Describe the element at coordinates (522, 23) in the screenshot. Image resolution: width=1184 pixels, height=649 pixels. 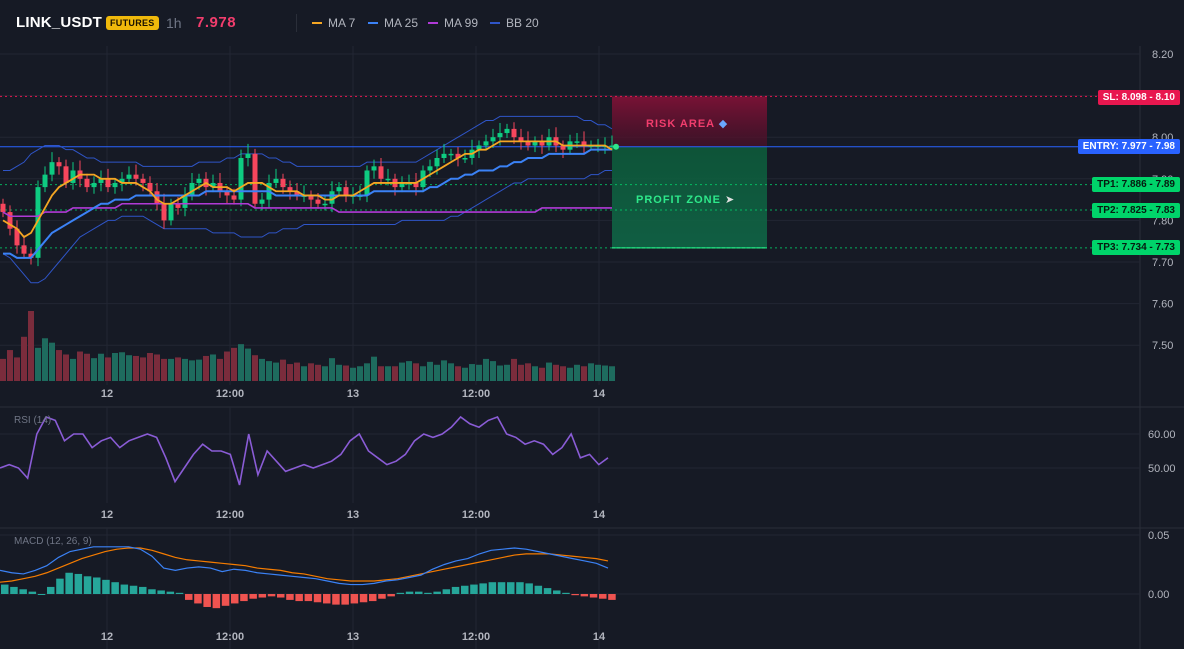
I see `legend-label: BB 20` at that location.